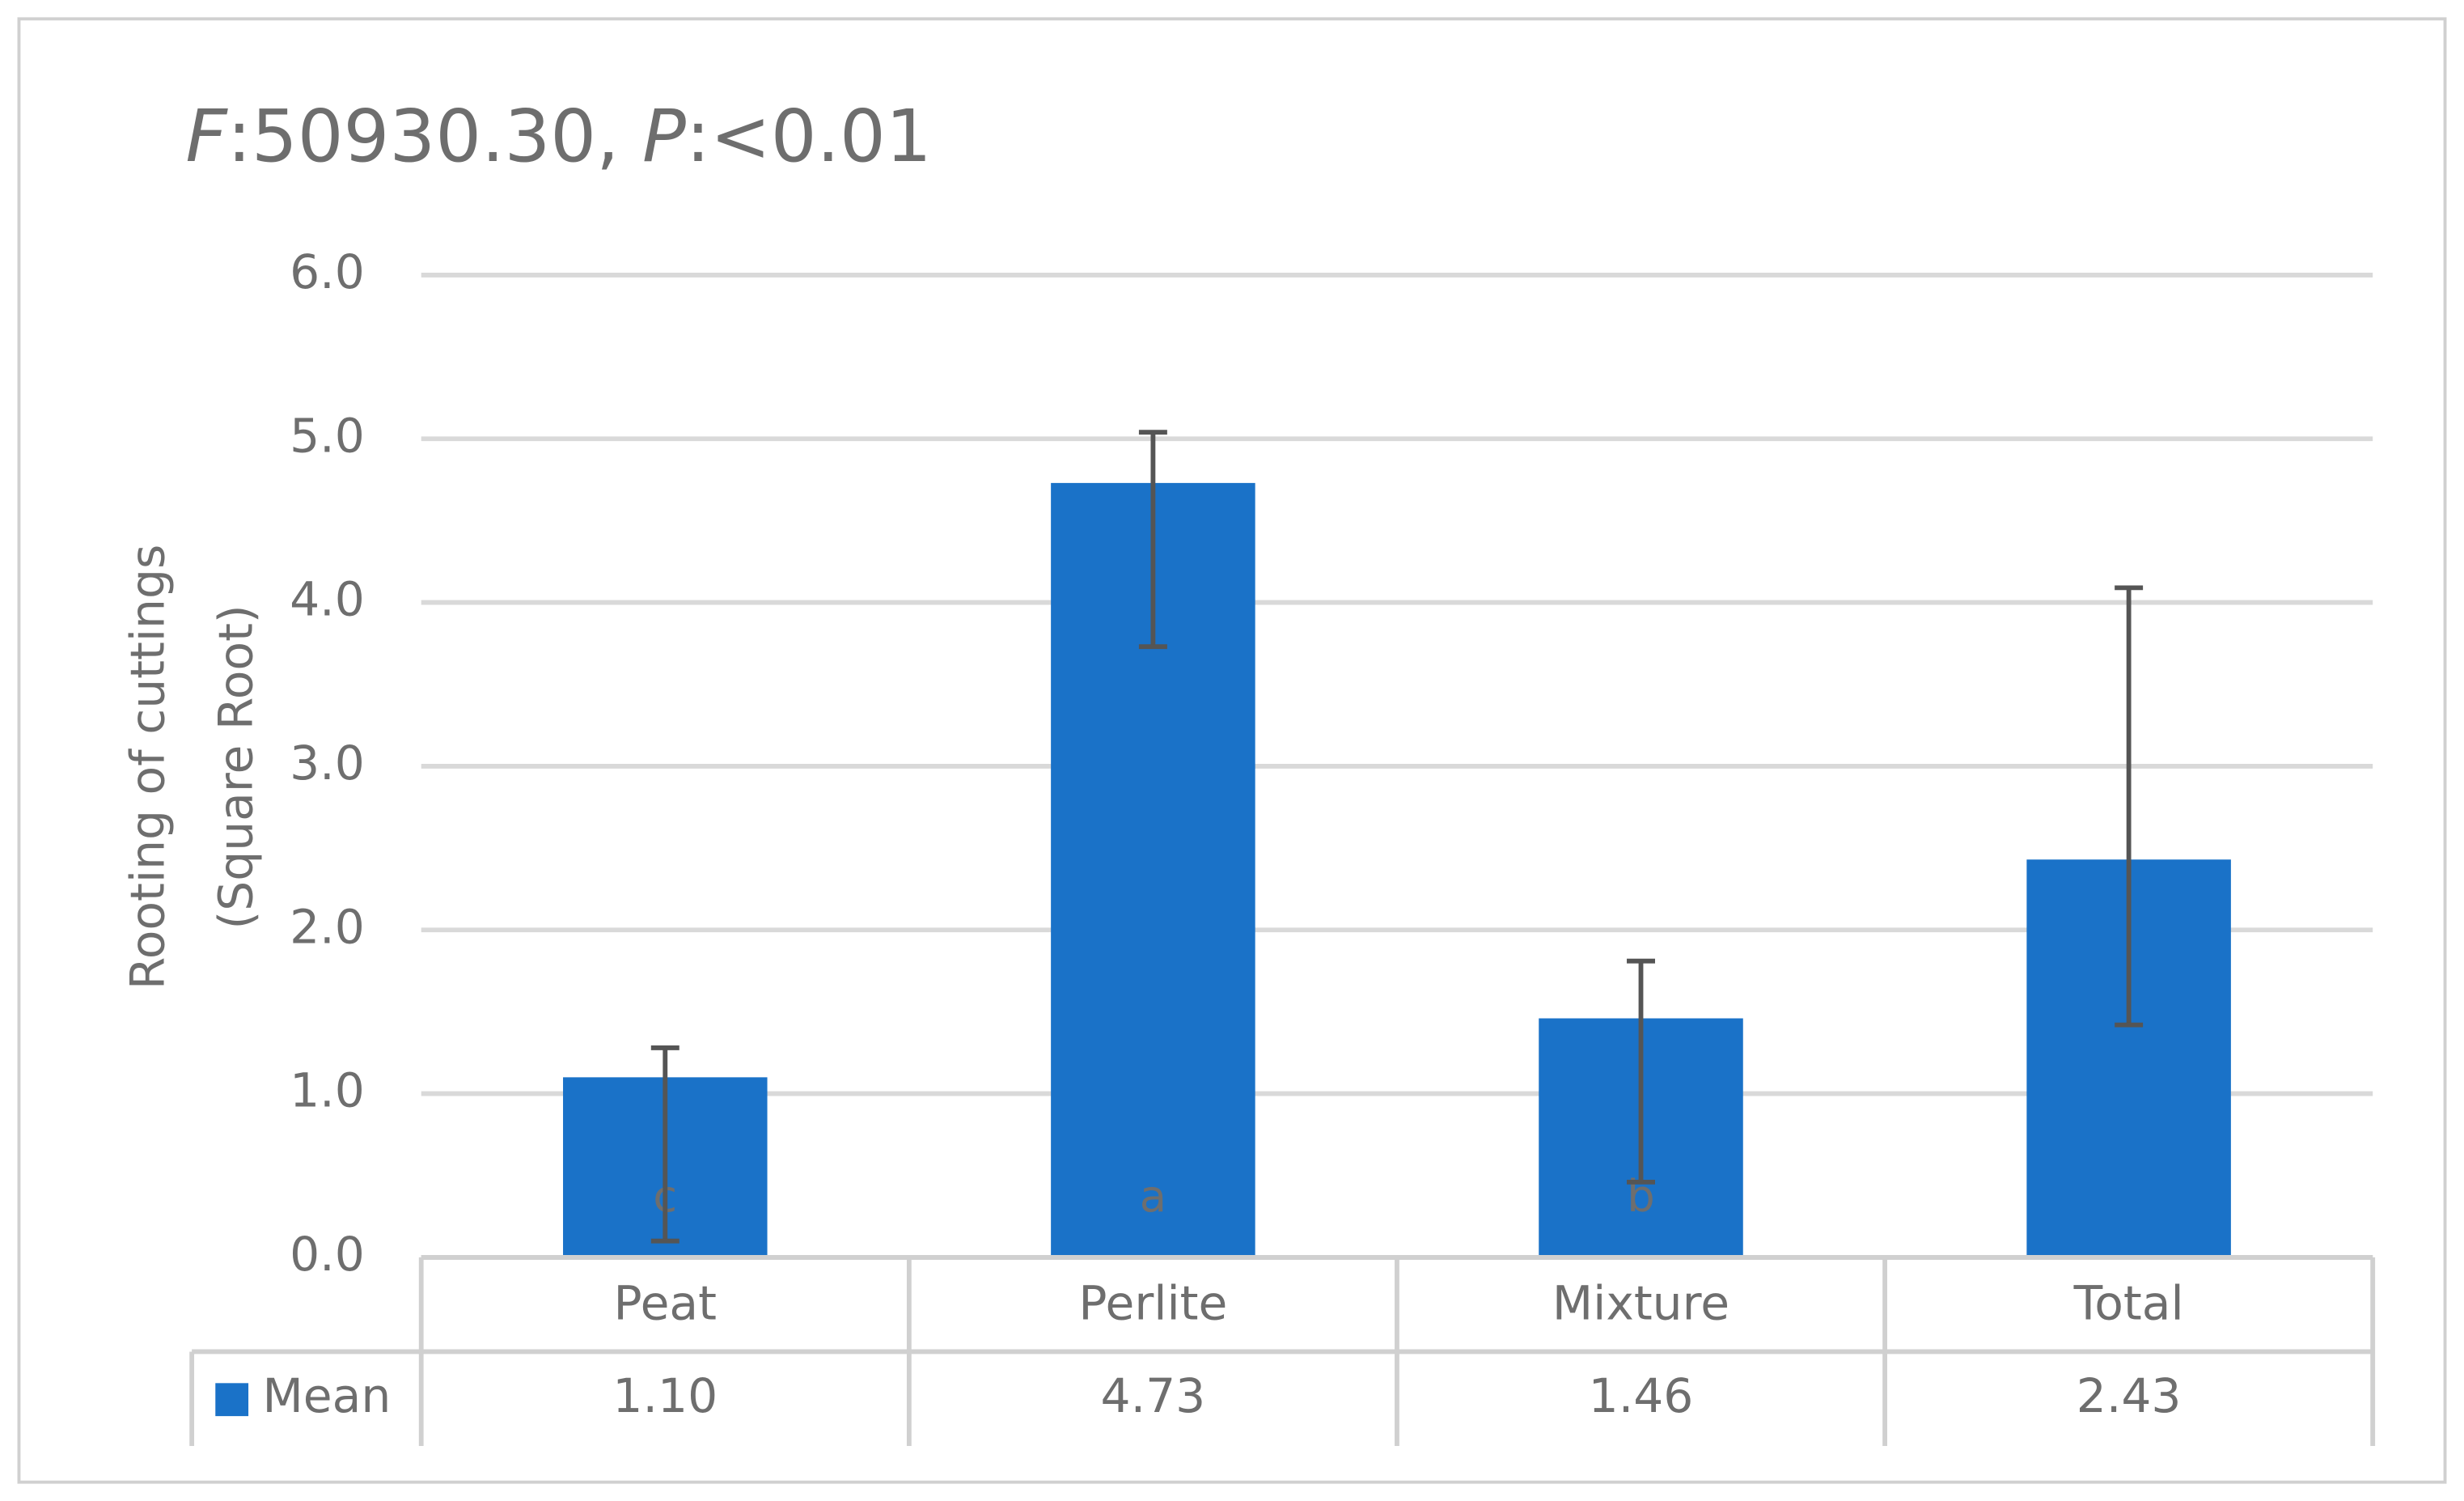 This screenshot has width=2464, height=1501. I want to click on y-axis-title: Rooting of cuttings (Square Root), so click(192, 767).